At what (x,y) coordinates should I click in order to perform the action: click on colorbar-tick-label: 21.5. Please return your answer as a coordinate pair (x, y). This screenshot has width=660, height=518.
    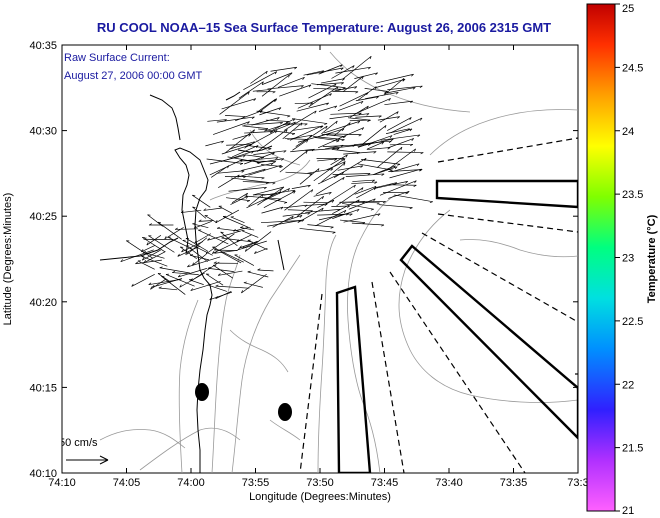
    Looking at the image, I should click on (632, 449).